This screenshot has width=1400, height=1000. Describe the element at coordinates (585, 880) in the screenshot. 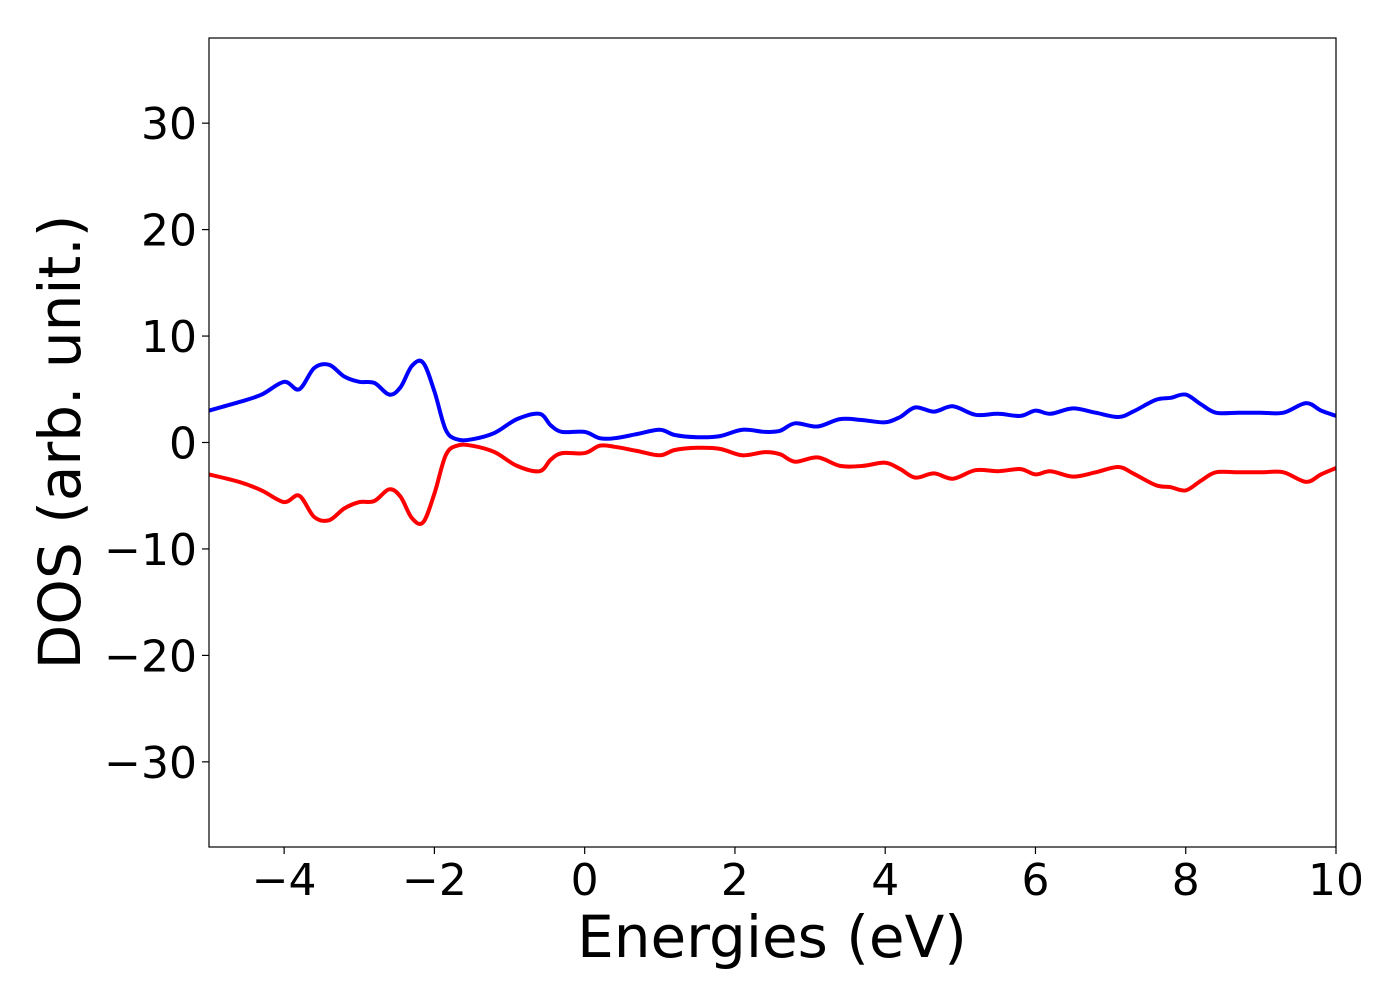

I see `x-tick-label: 0` at that location.